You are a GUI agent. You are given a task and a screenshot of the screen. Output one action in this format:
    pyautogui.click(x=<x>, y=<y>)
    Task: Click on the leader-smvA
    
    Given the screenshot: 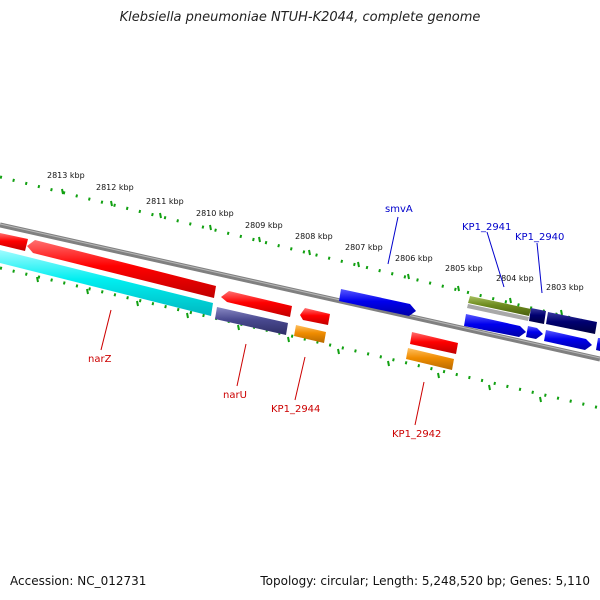 What is the action you would take?
    pyautogui.click(x=393, y=240)
    